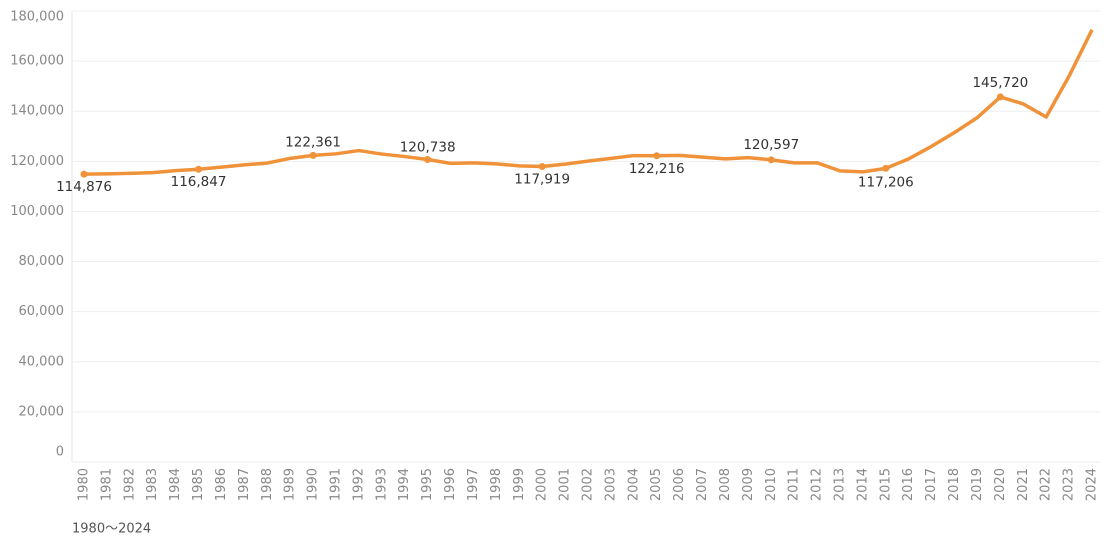 This screenshot has width=1110, height=539. Describe the element at coordinates (771, 484) in the screenshot. I see `x-tick-label: 2010` at that location.